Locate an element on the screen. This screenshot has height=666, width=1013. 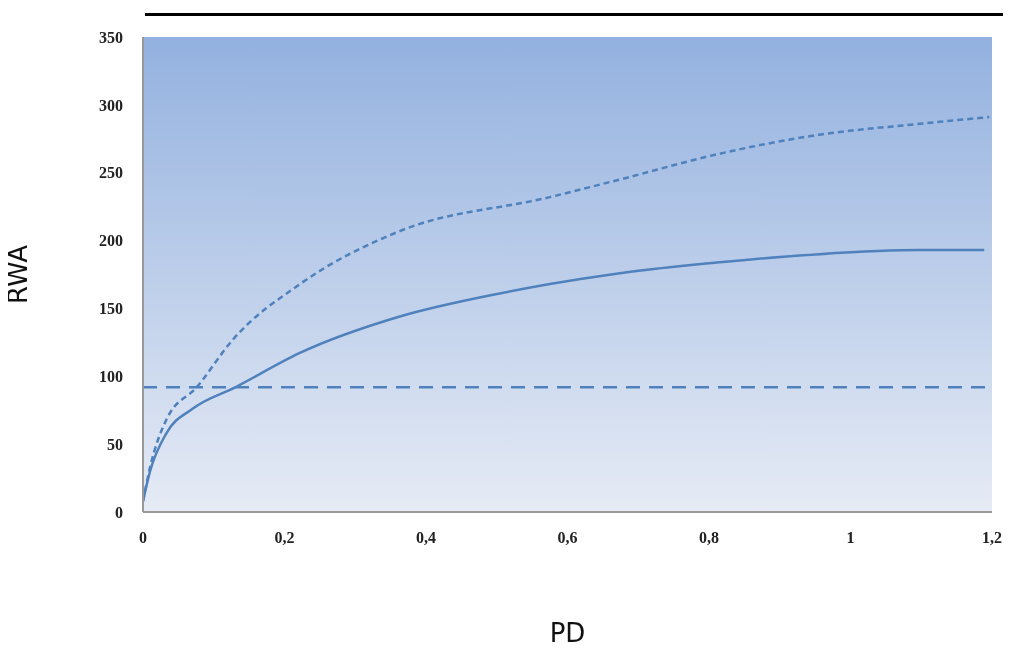
x-axis-title: PD is located at coordinates (567, 633).